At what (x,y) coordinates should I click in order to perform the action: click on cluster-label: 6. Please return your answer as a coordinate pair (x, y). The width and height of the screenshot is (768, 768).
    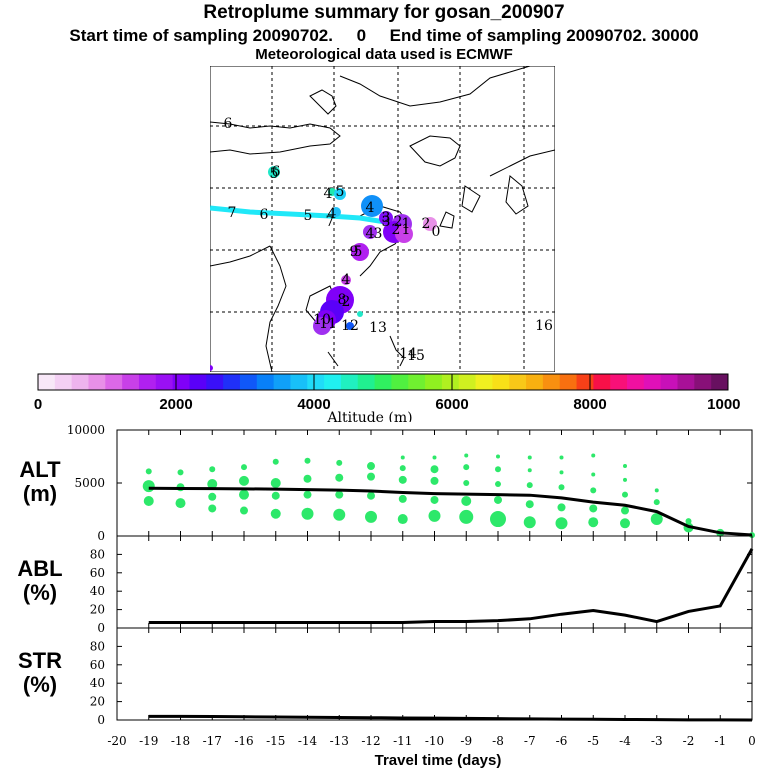
    Looking at the image, I should click on (276, 172).